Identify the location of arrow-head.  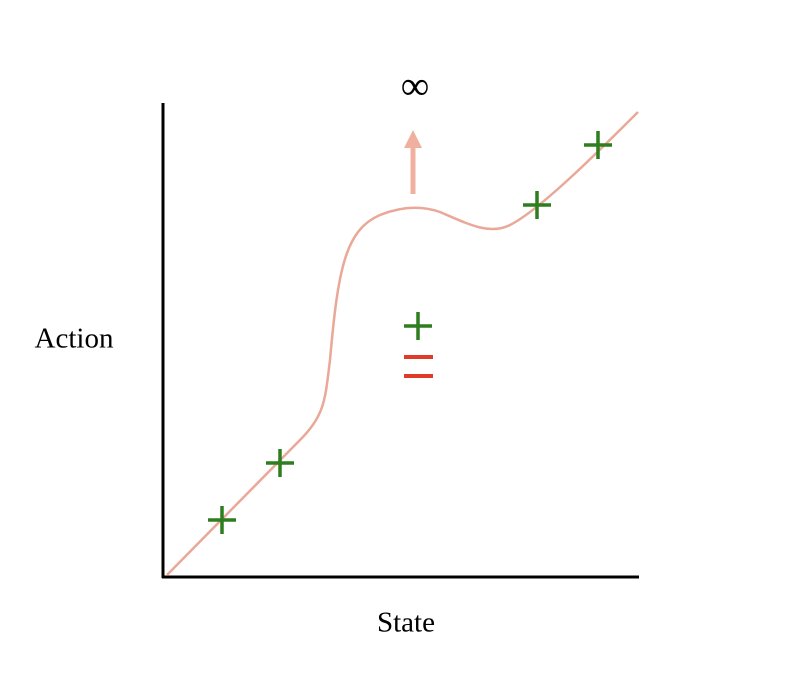
(413, 139).